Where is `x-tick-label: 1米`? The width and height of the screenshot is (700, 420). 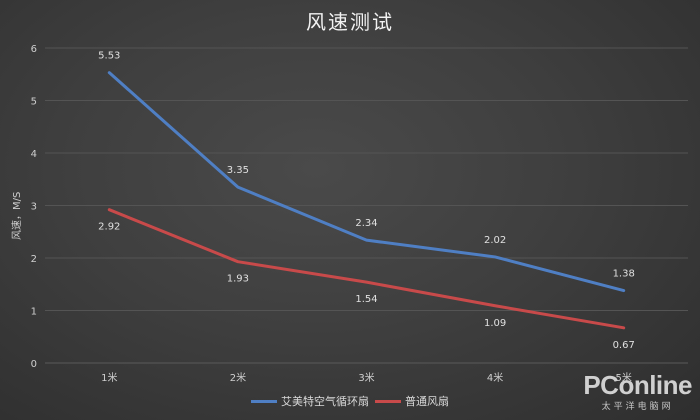 x-tick-label: 1米 is located at coordinates (109, 377).